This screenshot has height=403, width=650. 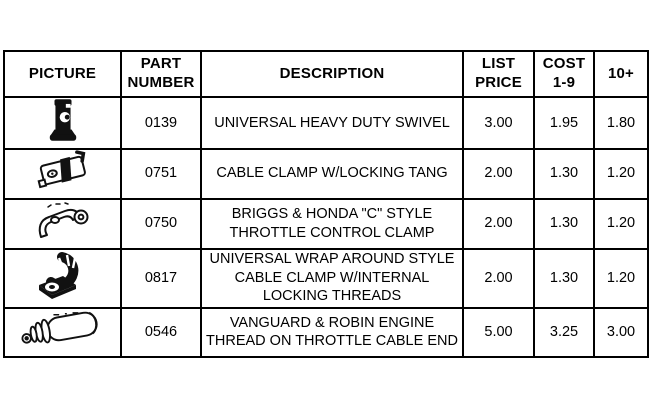 I want to click on column-header-picture: PICTURE, so click(x=62, y=74).